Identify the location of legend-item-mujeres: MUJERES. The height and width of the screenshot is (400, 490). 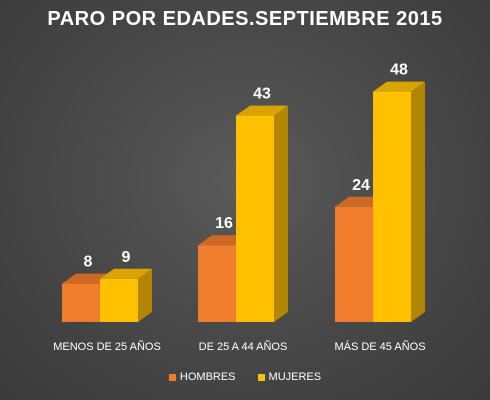
(289, 377).